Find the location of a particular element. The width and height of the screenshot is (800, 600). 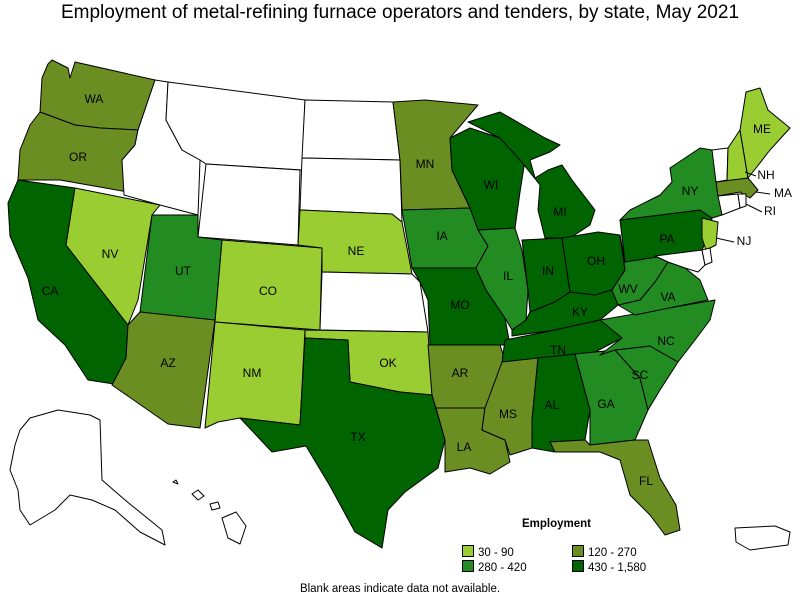

state-label-ny: NY is located at coordinates (690, 191).